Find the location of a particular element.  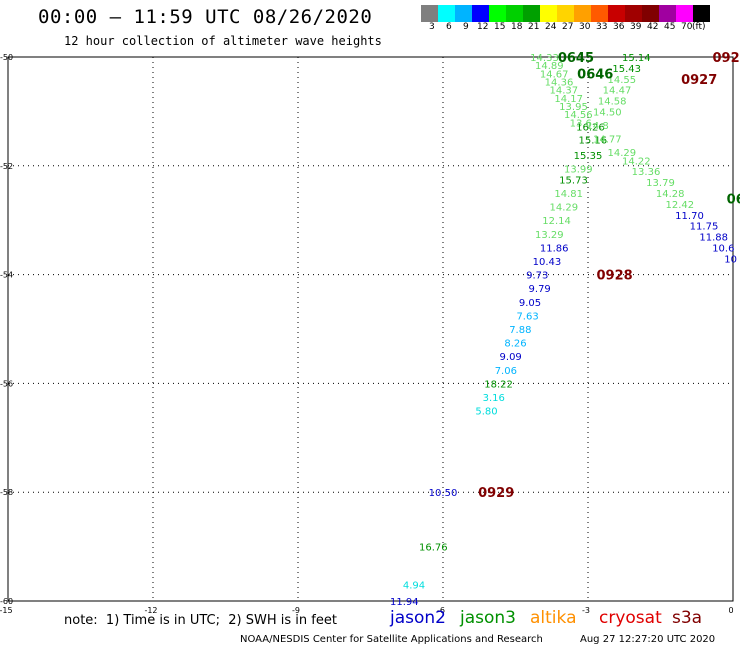

color-scale-labels: 3 6 9 12 15 18 21 24 27 30 33 36 39 42 45 70 (ft) is located at coordinates (580, 28).